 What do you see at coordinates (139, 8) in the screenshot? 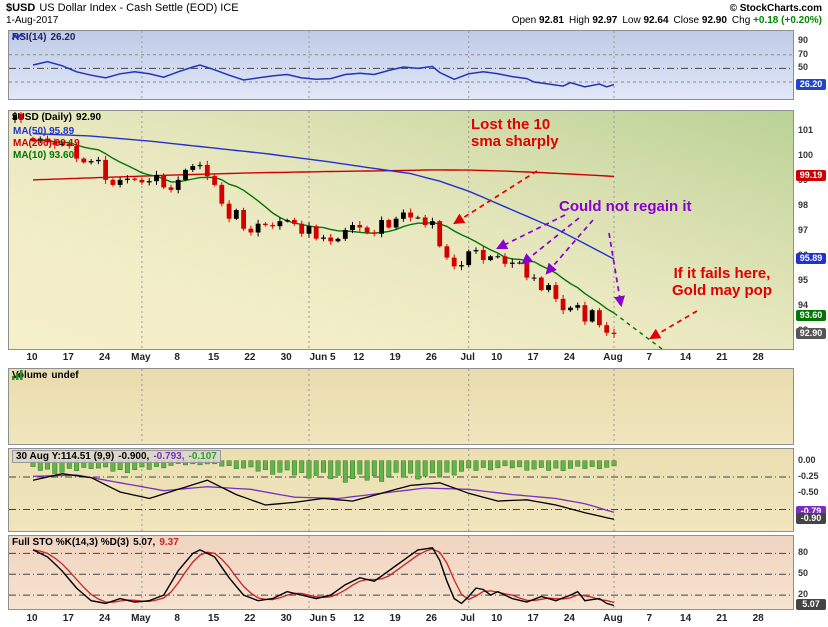
I see `chart-title: US Dollar Index - Cash Settle (EOD) ICE` at bounding box center [139, 8].